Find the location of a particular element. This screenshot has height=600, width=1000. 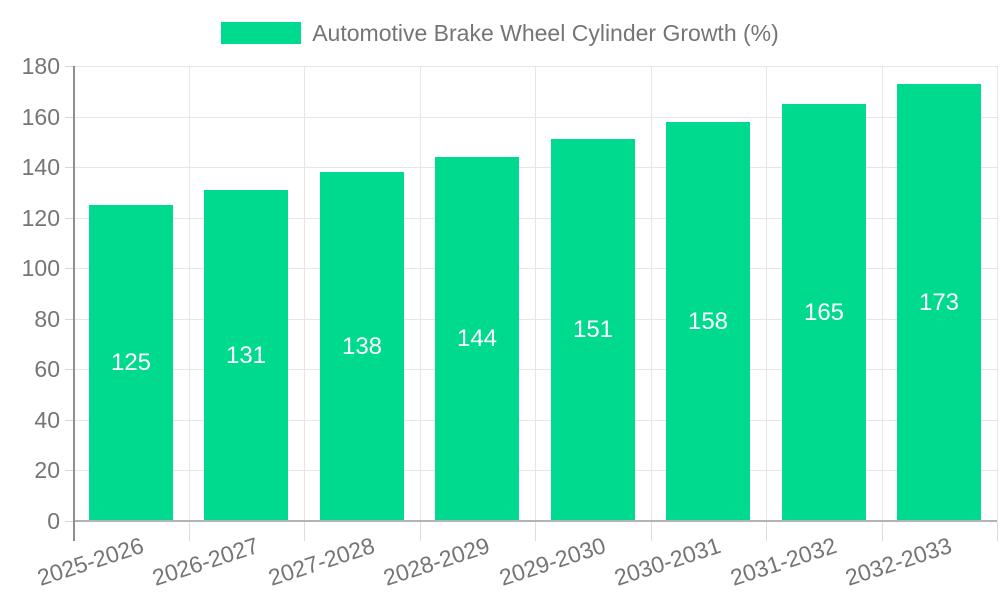

bar-value-label: 131 is located at coordinates (246, 355).